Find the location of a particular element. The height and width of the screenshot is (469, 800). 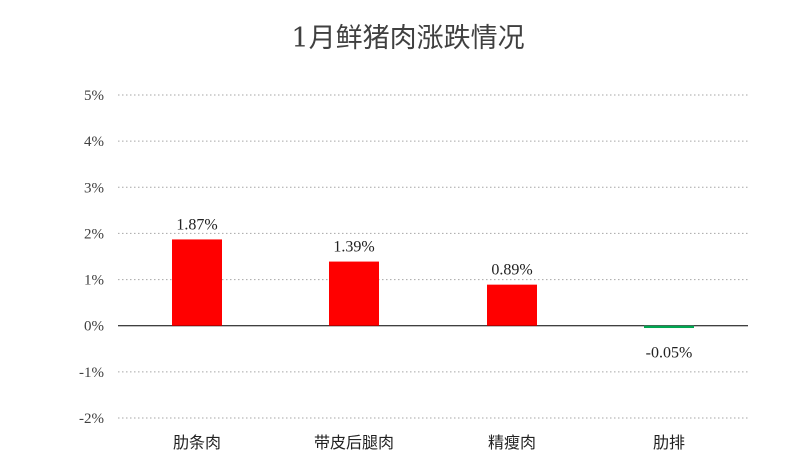

y-tick-label: 3% is located at coordinates (94, 188).